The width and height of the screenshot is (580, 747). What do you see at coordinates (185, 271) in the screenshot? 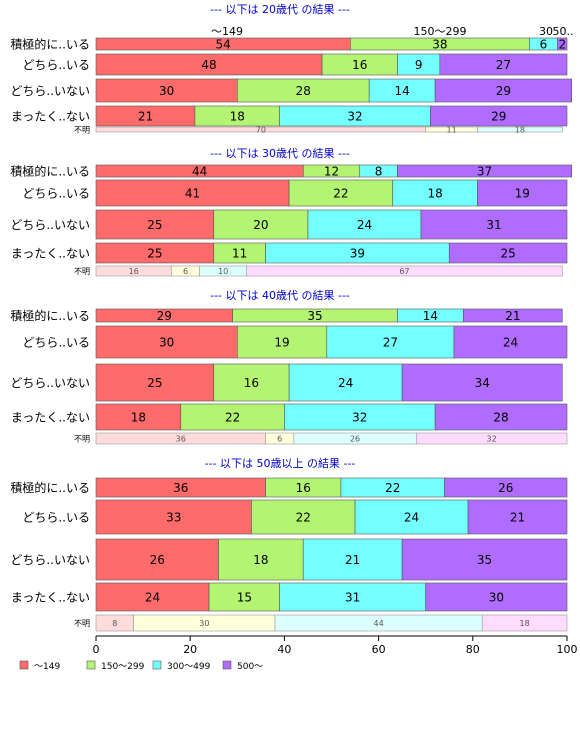
I see `unknown-bar-1-label-1: 6` at bounding box center [185, 271].